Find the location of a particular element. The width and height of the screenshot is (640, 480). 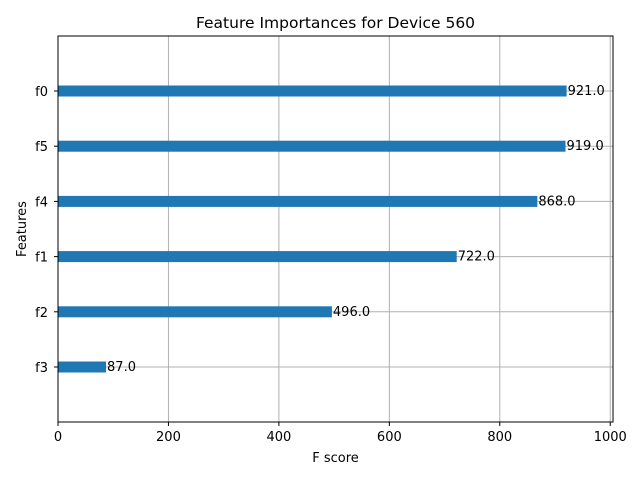

x-tick-label: 400 is located at coordinates (278, 437).